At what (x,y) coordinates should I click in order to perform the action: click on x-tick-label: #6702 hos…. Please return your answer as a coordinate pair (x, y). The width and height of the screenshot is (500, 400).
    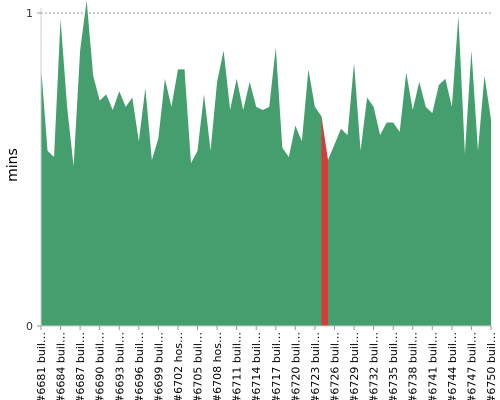
    Looking at the image, I should click on (178, 366).